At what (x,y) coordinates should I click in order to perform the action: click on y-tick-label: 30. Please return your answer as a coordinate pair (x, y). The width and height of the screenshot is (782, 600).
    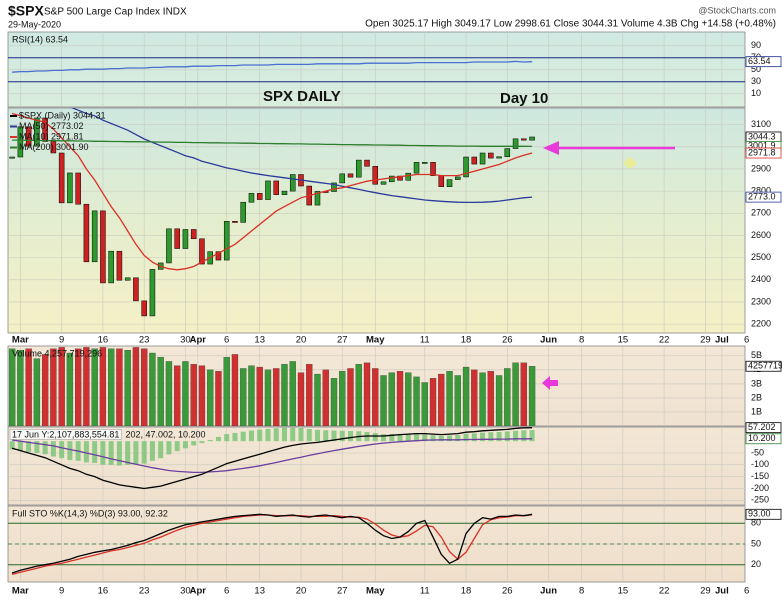
    Looking at the image, I should click on (756, 81).